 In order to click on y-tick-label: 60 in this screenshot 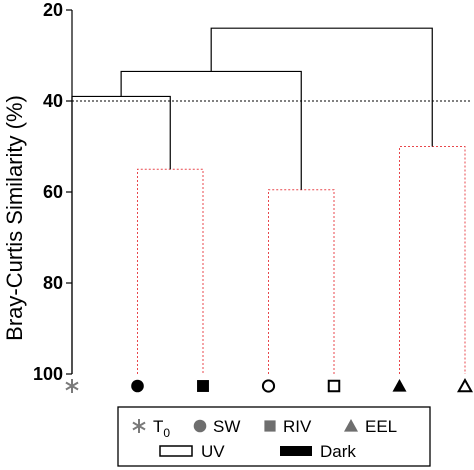, I will do `click(53, 192)`.